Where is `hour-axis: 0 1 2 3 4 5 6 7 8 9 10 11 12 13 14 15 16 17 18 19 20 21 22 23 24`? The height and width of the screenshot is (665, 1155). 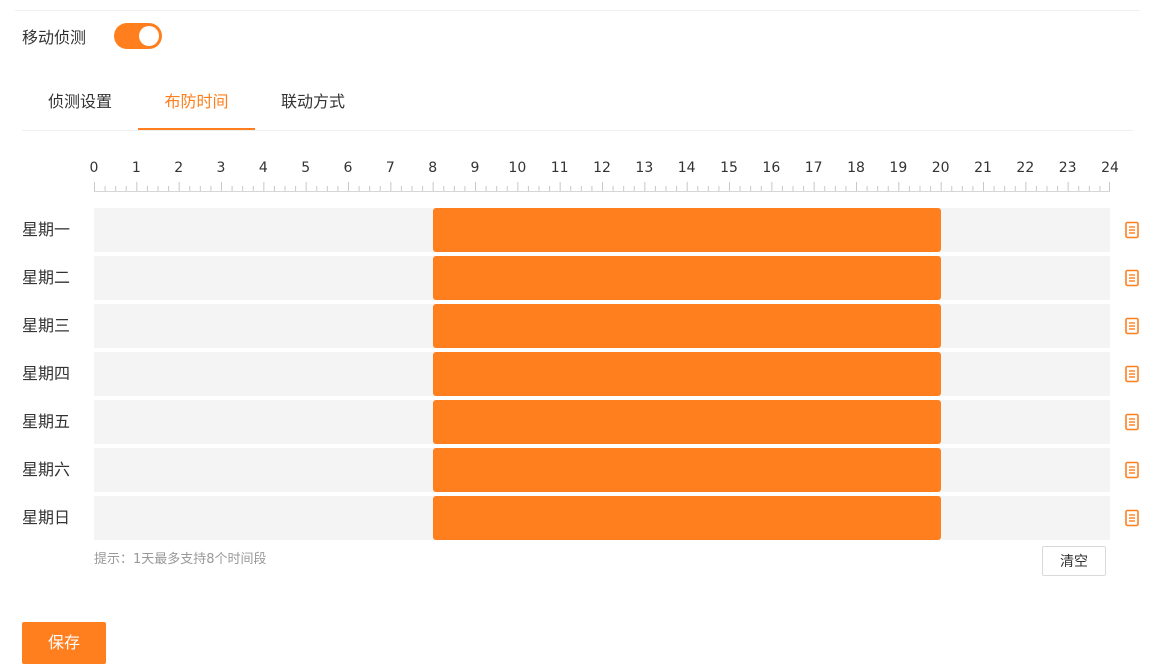
hour-axis: 0 1 2 3 4 5 6 7 8 9 10 11 12 13 14 15 16 17 18 19 20 21 22 23 24 is located at coordinates (577, 170).